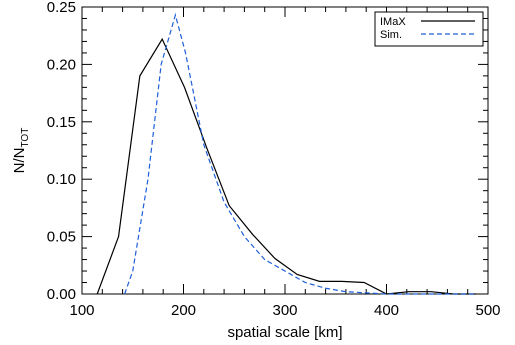 Image resolution: width=515 pixels, height=345 pixels. Describe the element at coordinates (81, 310) in the screenshot. I see `x-tick-label: 100` at that location.